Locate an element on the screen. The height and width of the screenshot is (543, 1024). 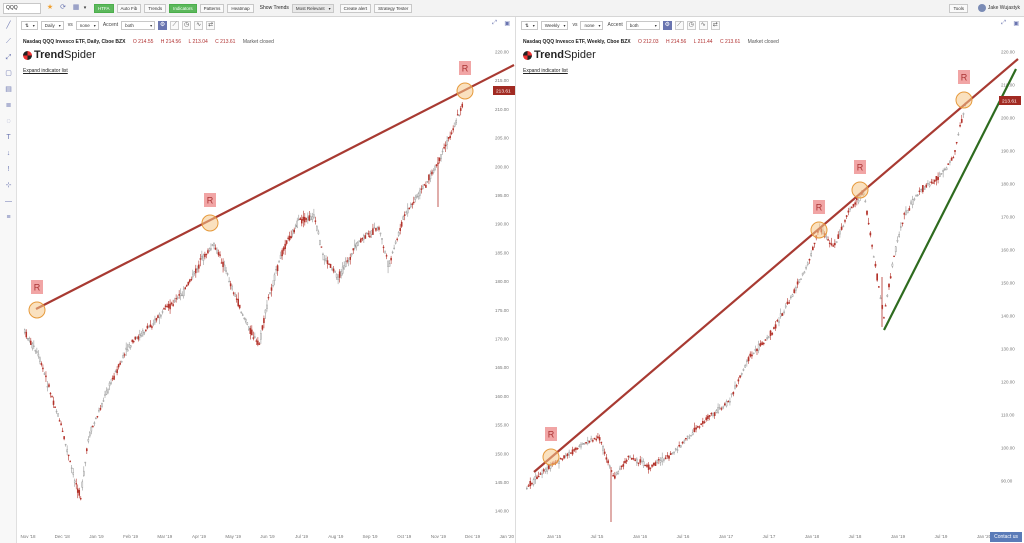
user-menu: Jake Wujastyk is located at coordinates (998, 8).